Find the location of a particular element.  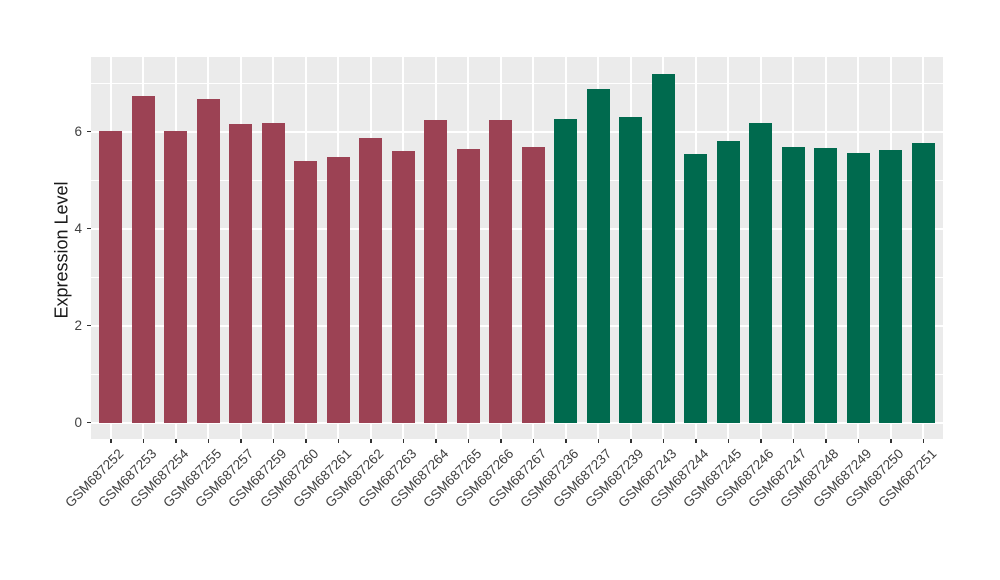

bar-GSM687267 is located at coordinates (533, 284).